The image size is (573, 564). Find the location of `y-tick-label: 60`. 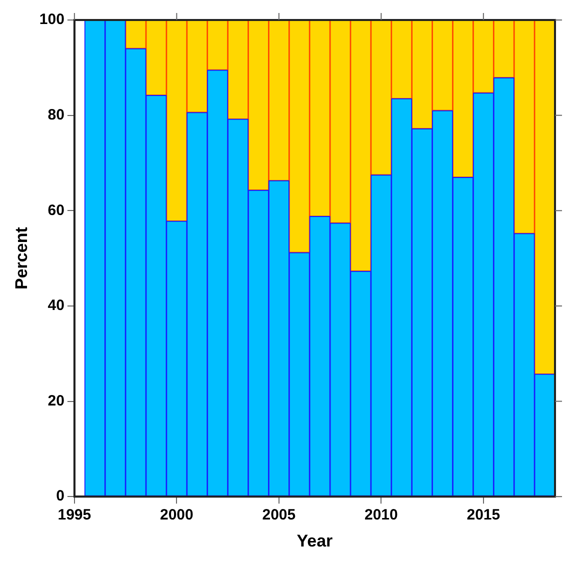

y-tick-label: 60 is located at coordinates (56, 210).